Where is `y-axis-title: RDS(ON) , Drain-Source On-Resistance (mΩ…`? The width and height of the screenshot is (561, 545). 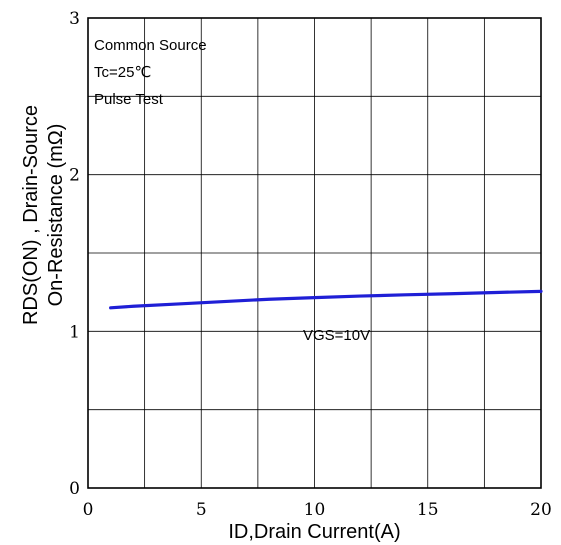
y-axis-title: RDS(ON) , Drain-Source On-Resistance (mΩ… is located at coordinates (43, 215).